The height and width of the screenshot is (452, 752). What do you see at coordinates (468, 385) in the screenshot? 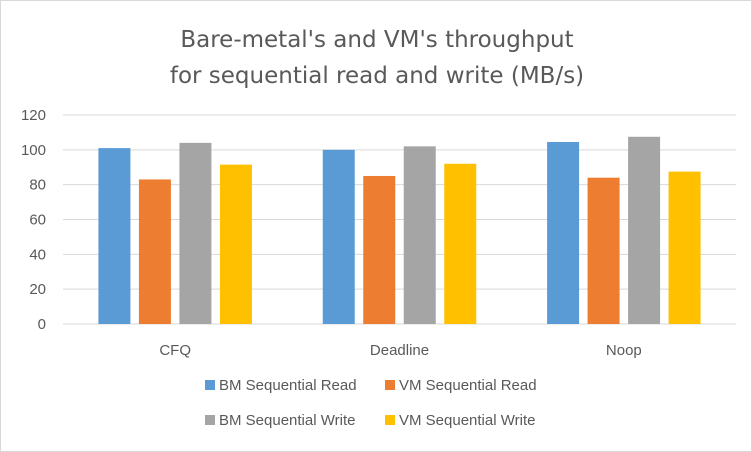
I see `legend-label: VM Sequential Read` at bounding box center [468, 385].